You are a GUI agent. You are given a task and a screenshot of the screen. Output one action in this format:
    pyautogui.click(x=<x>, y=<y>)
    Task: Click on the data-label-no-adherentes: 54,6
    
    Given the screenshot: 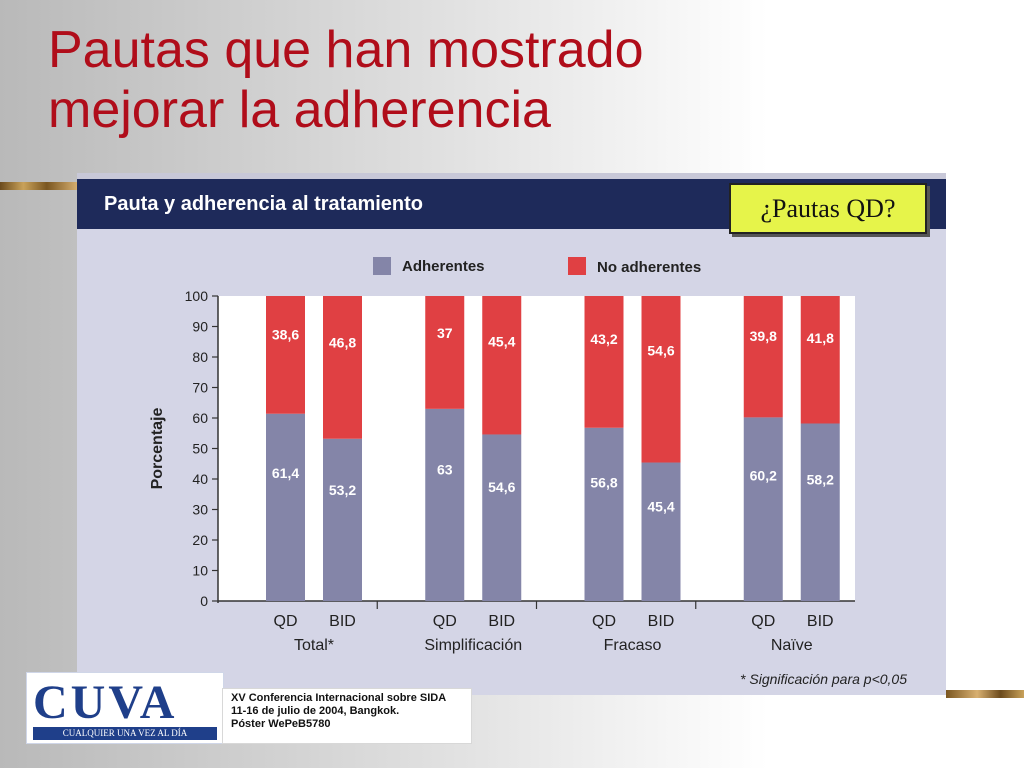 What is the action you would take?
    pyautogui.click(x=660, y=350)
    